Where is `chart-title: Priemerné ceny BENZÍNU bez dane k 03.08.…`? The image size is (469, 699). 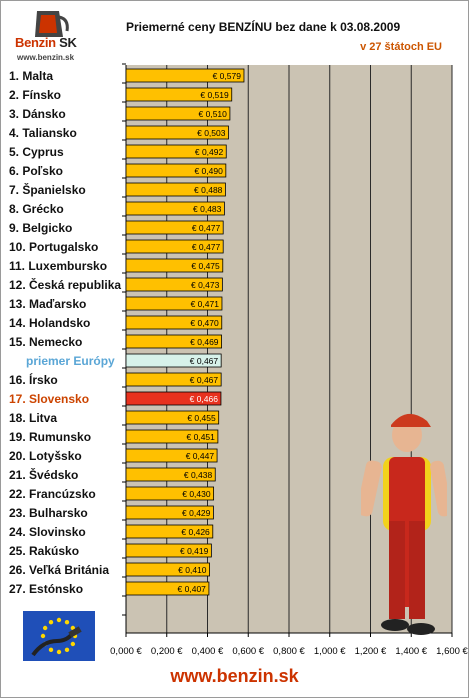
chart-title: Priemerné ceny BENZÍNU bez dane k 03.08.… is located at coordinates (263, 27).